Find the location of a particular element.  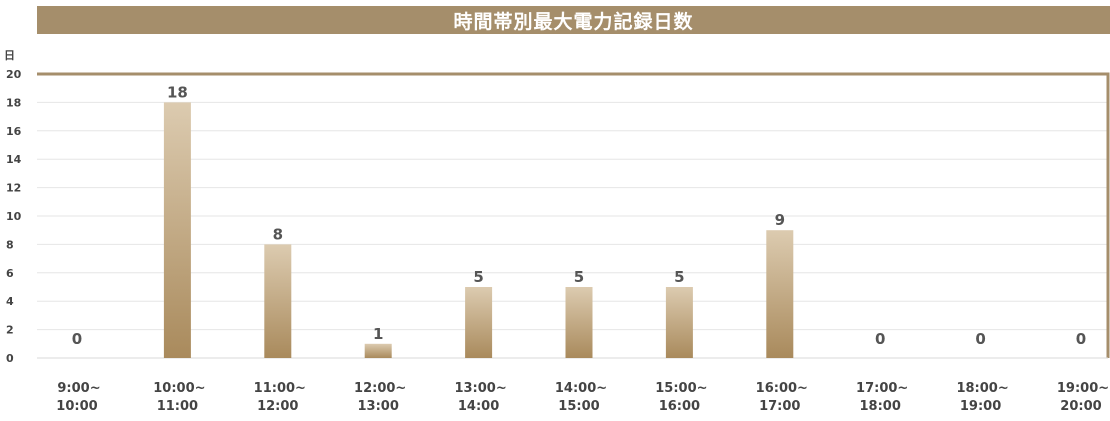

y-axis-unit: 日 is located at coordinates (9, 55).